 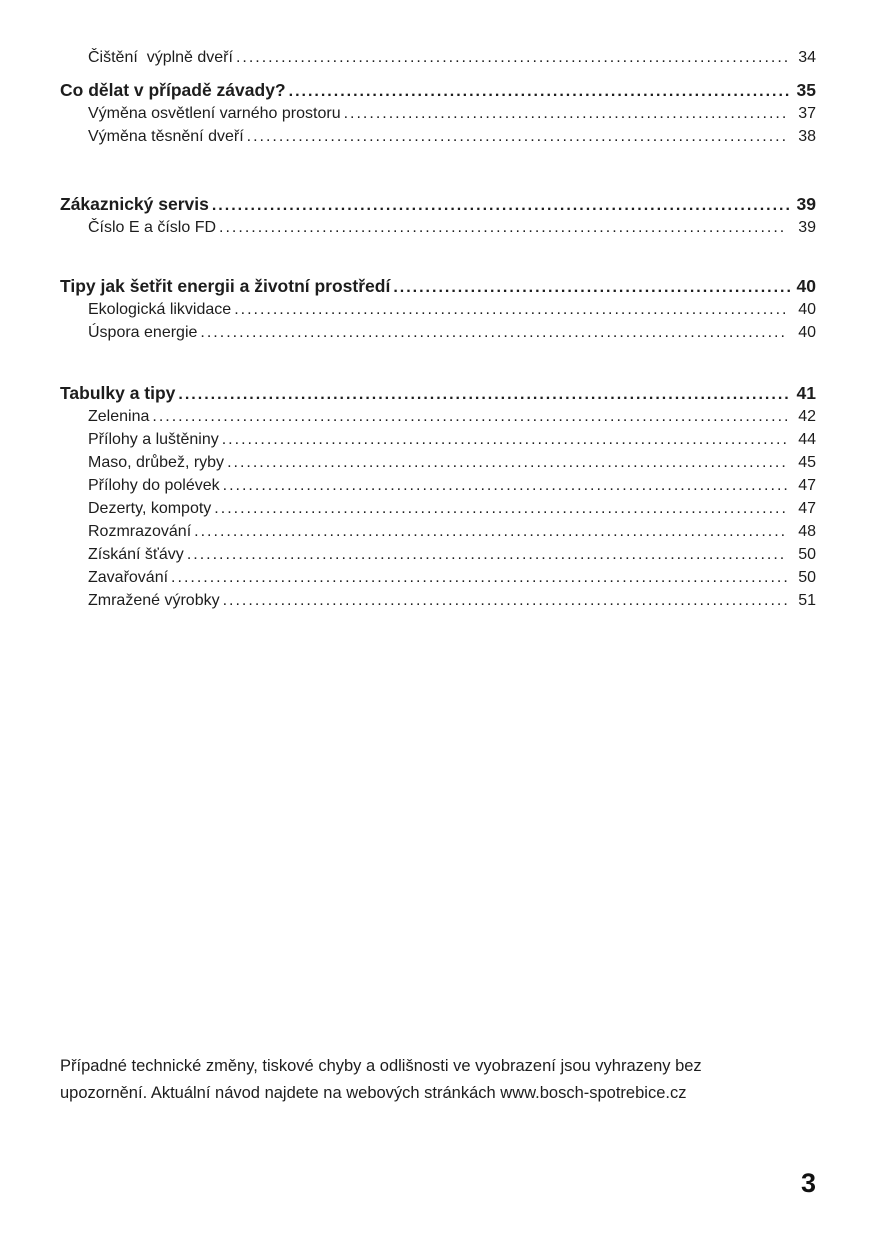 What do you see at coordinates (807, 113) in the screenshot?
I see `toc-entry-page: 37` at bounding box center [807, 113].